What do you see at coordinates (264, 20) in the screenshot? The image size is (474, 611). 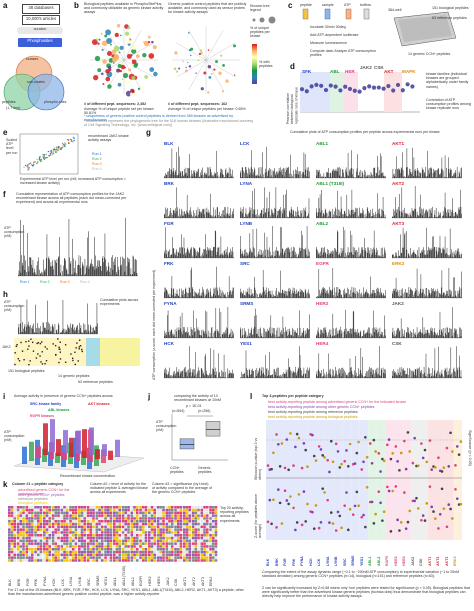 I see `kinome-size-legend` at bounding box center [264, 20].